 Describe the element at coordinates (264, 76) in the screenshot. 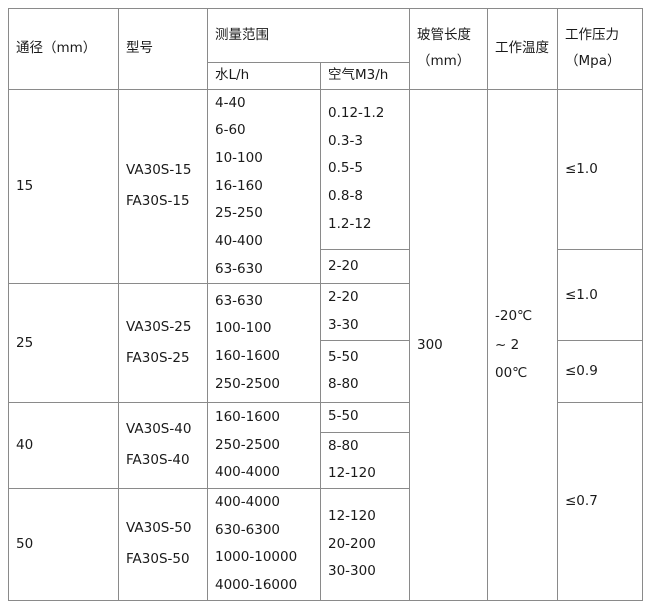

I see `header-range-water: 水L/h` at that location.